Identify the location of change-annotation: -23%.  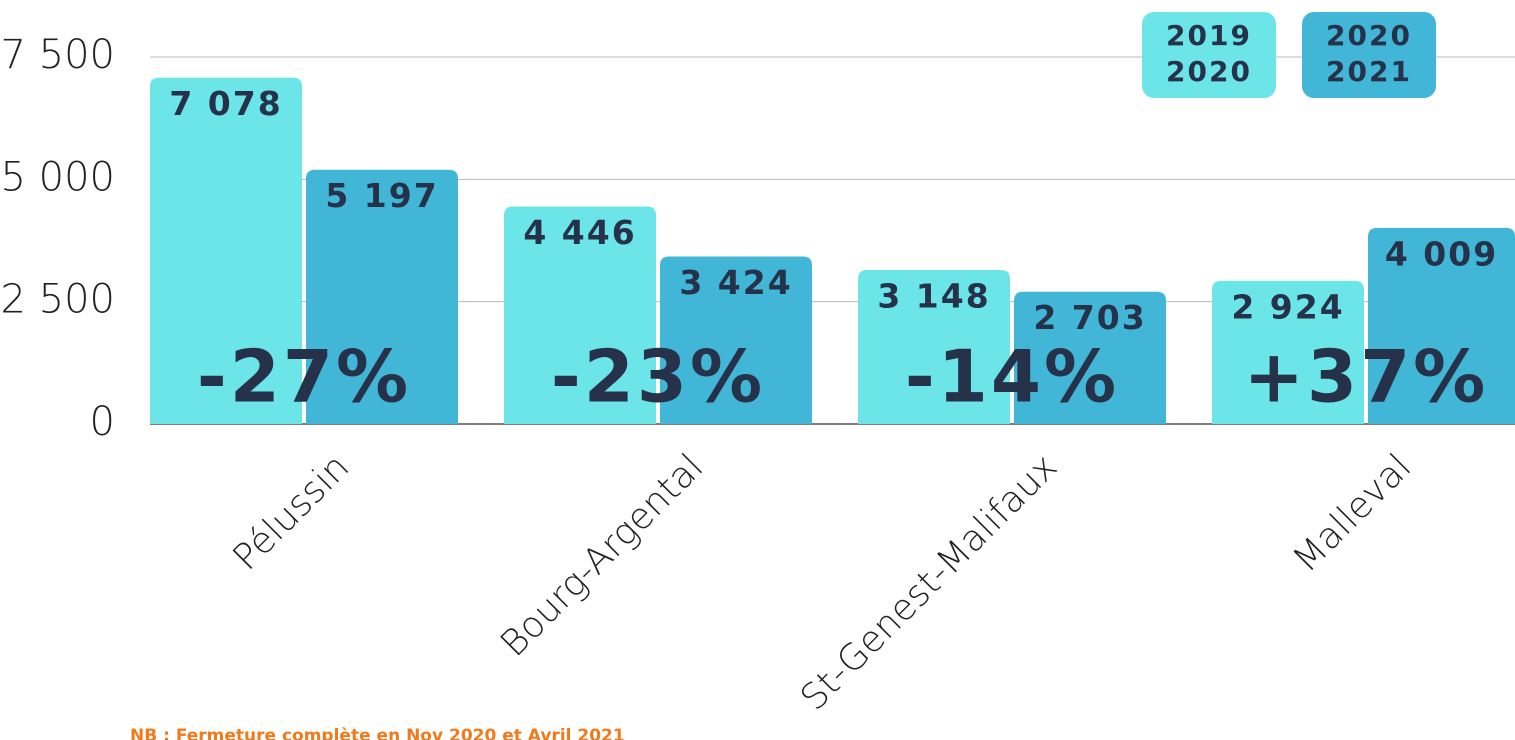
(658, 377).